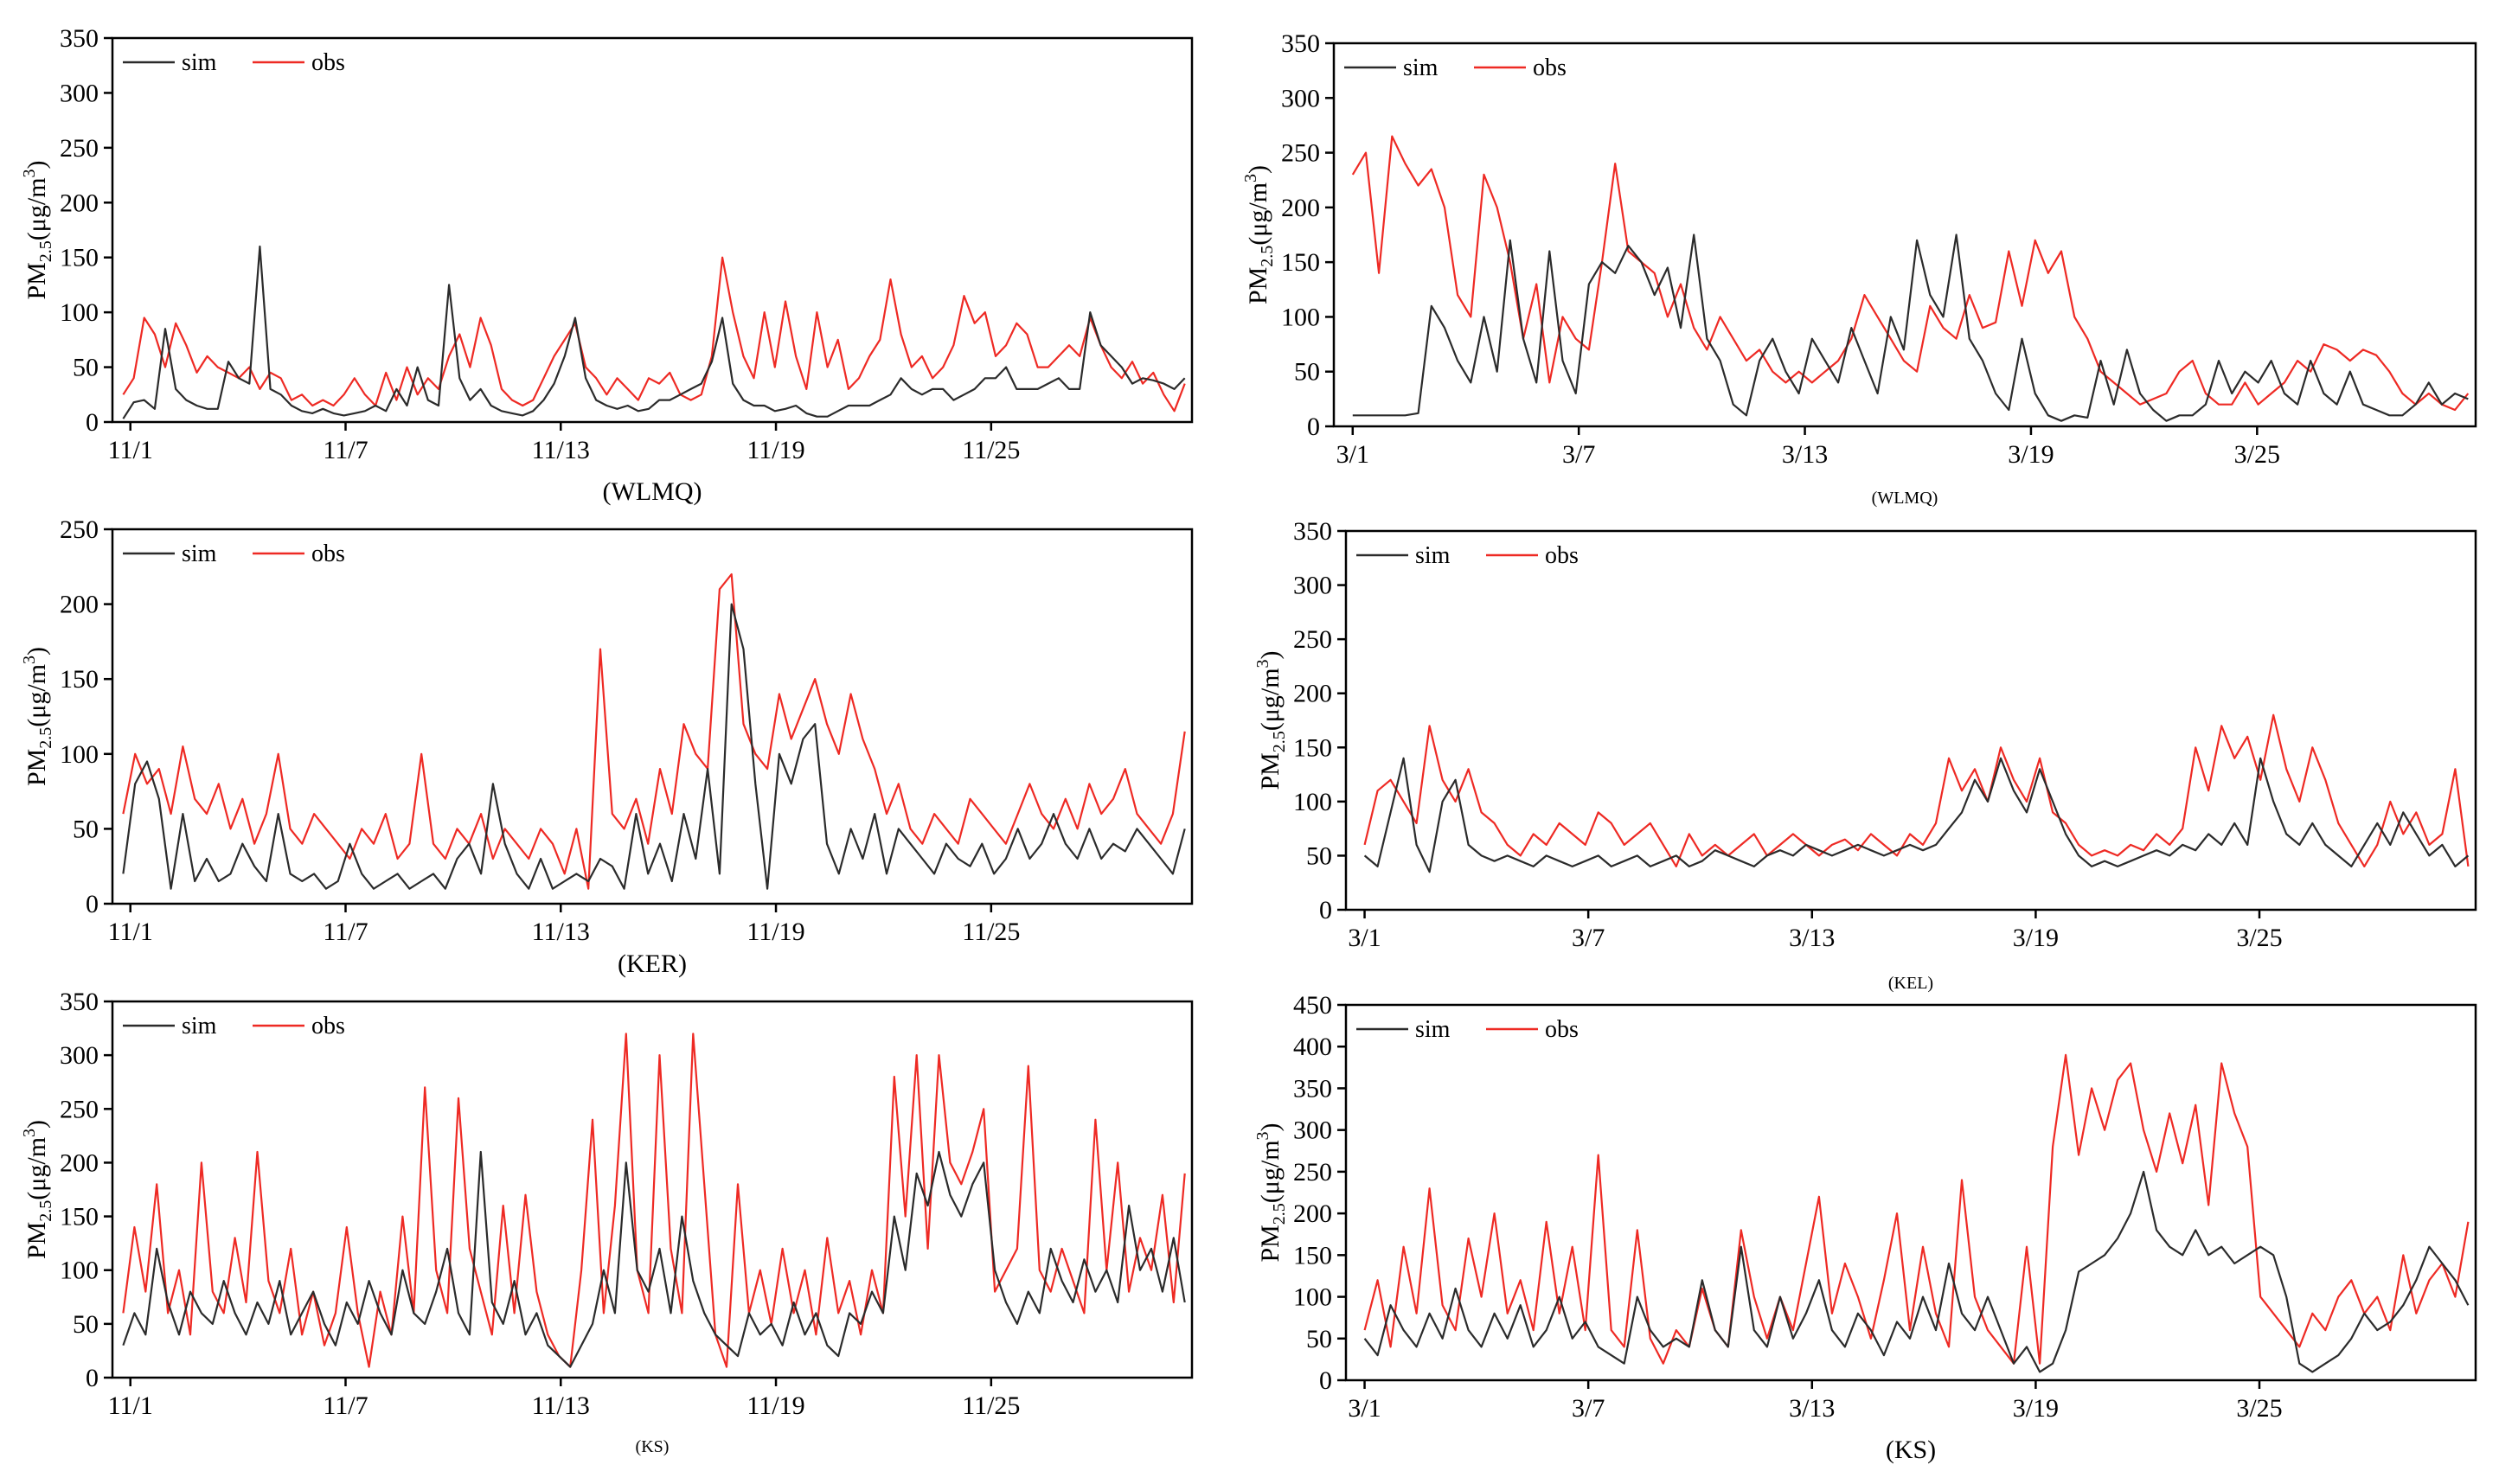 The width and height of the screenshot is (2499, 1484). What do you see at coordinates (654, 746) in the screenshot?
I see `series-line-sim-nov-ker` at bounding box center [654, 746].